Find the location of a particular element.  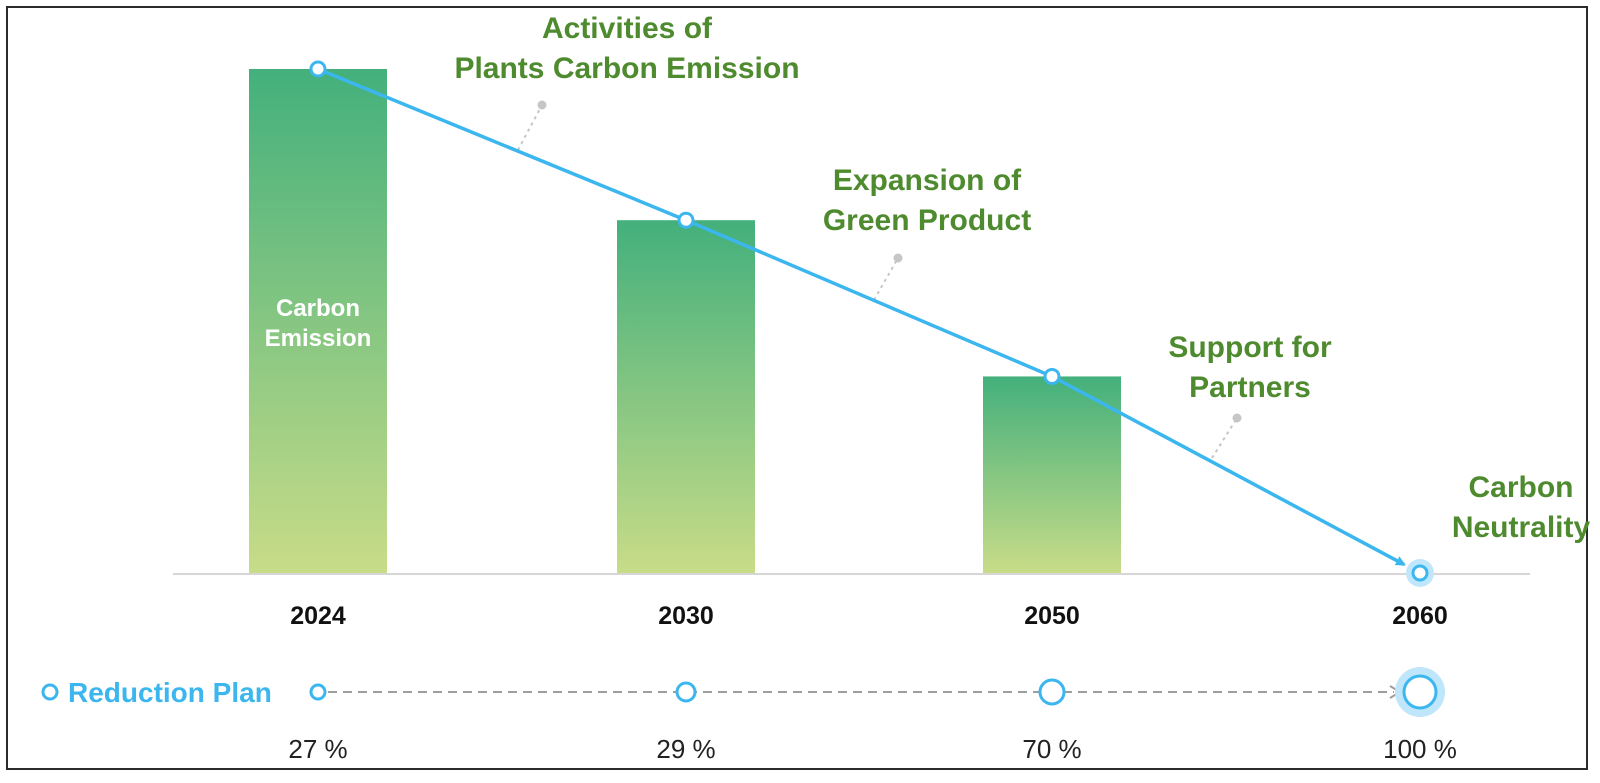

bar-2030 is located at coordinates (686, 396).